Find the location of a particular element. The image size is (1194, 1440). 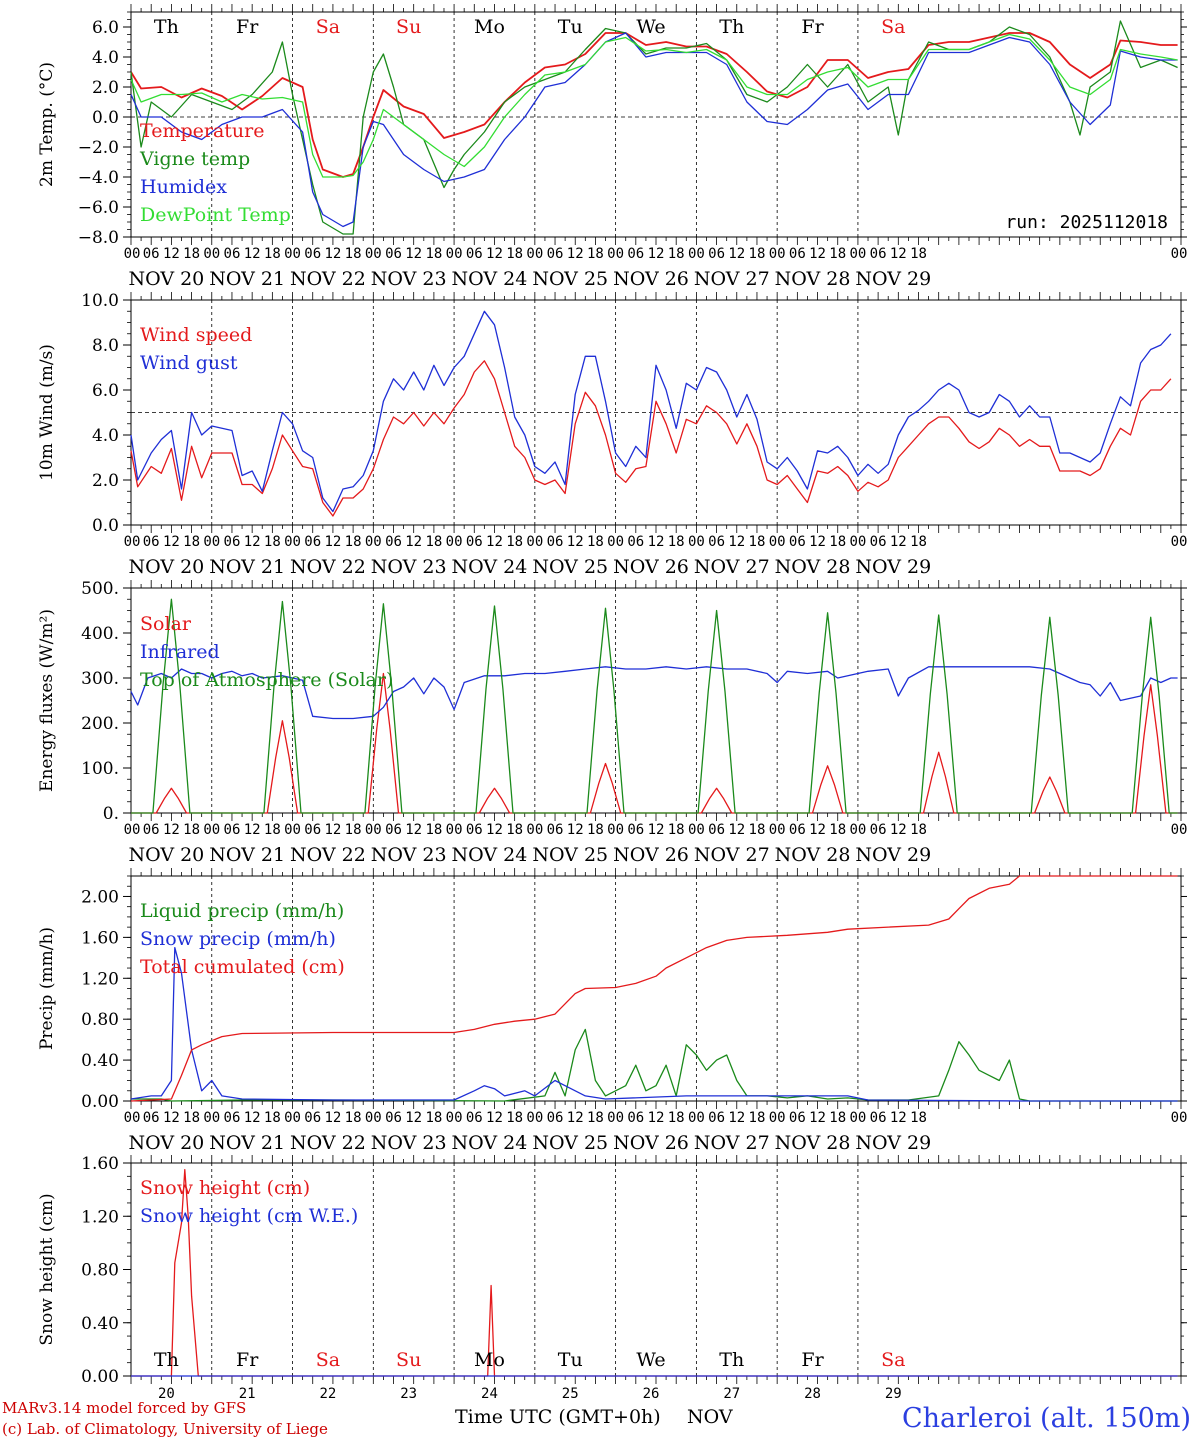

date-label: NOV 20 is located at coordinates (166, 567).